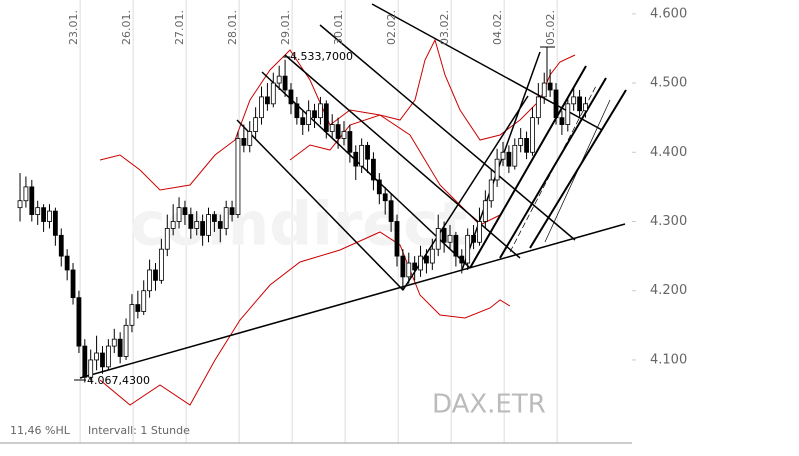  What do you see at coordinates (321, 56) in the screenshot?
I see `annotation-high: 4.533,7000` at bounding box center [321, 56].